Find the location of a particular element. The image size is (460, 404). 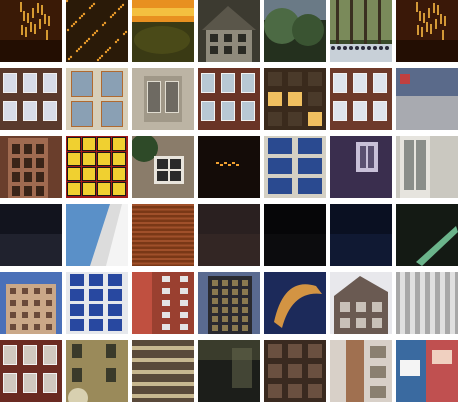

thumbnail-dark-navy-panel is located at coordinates (31, 235).